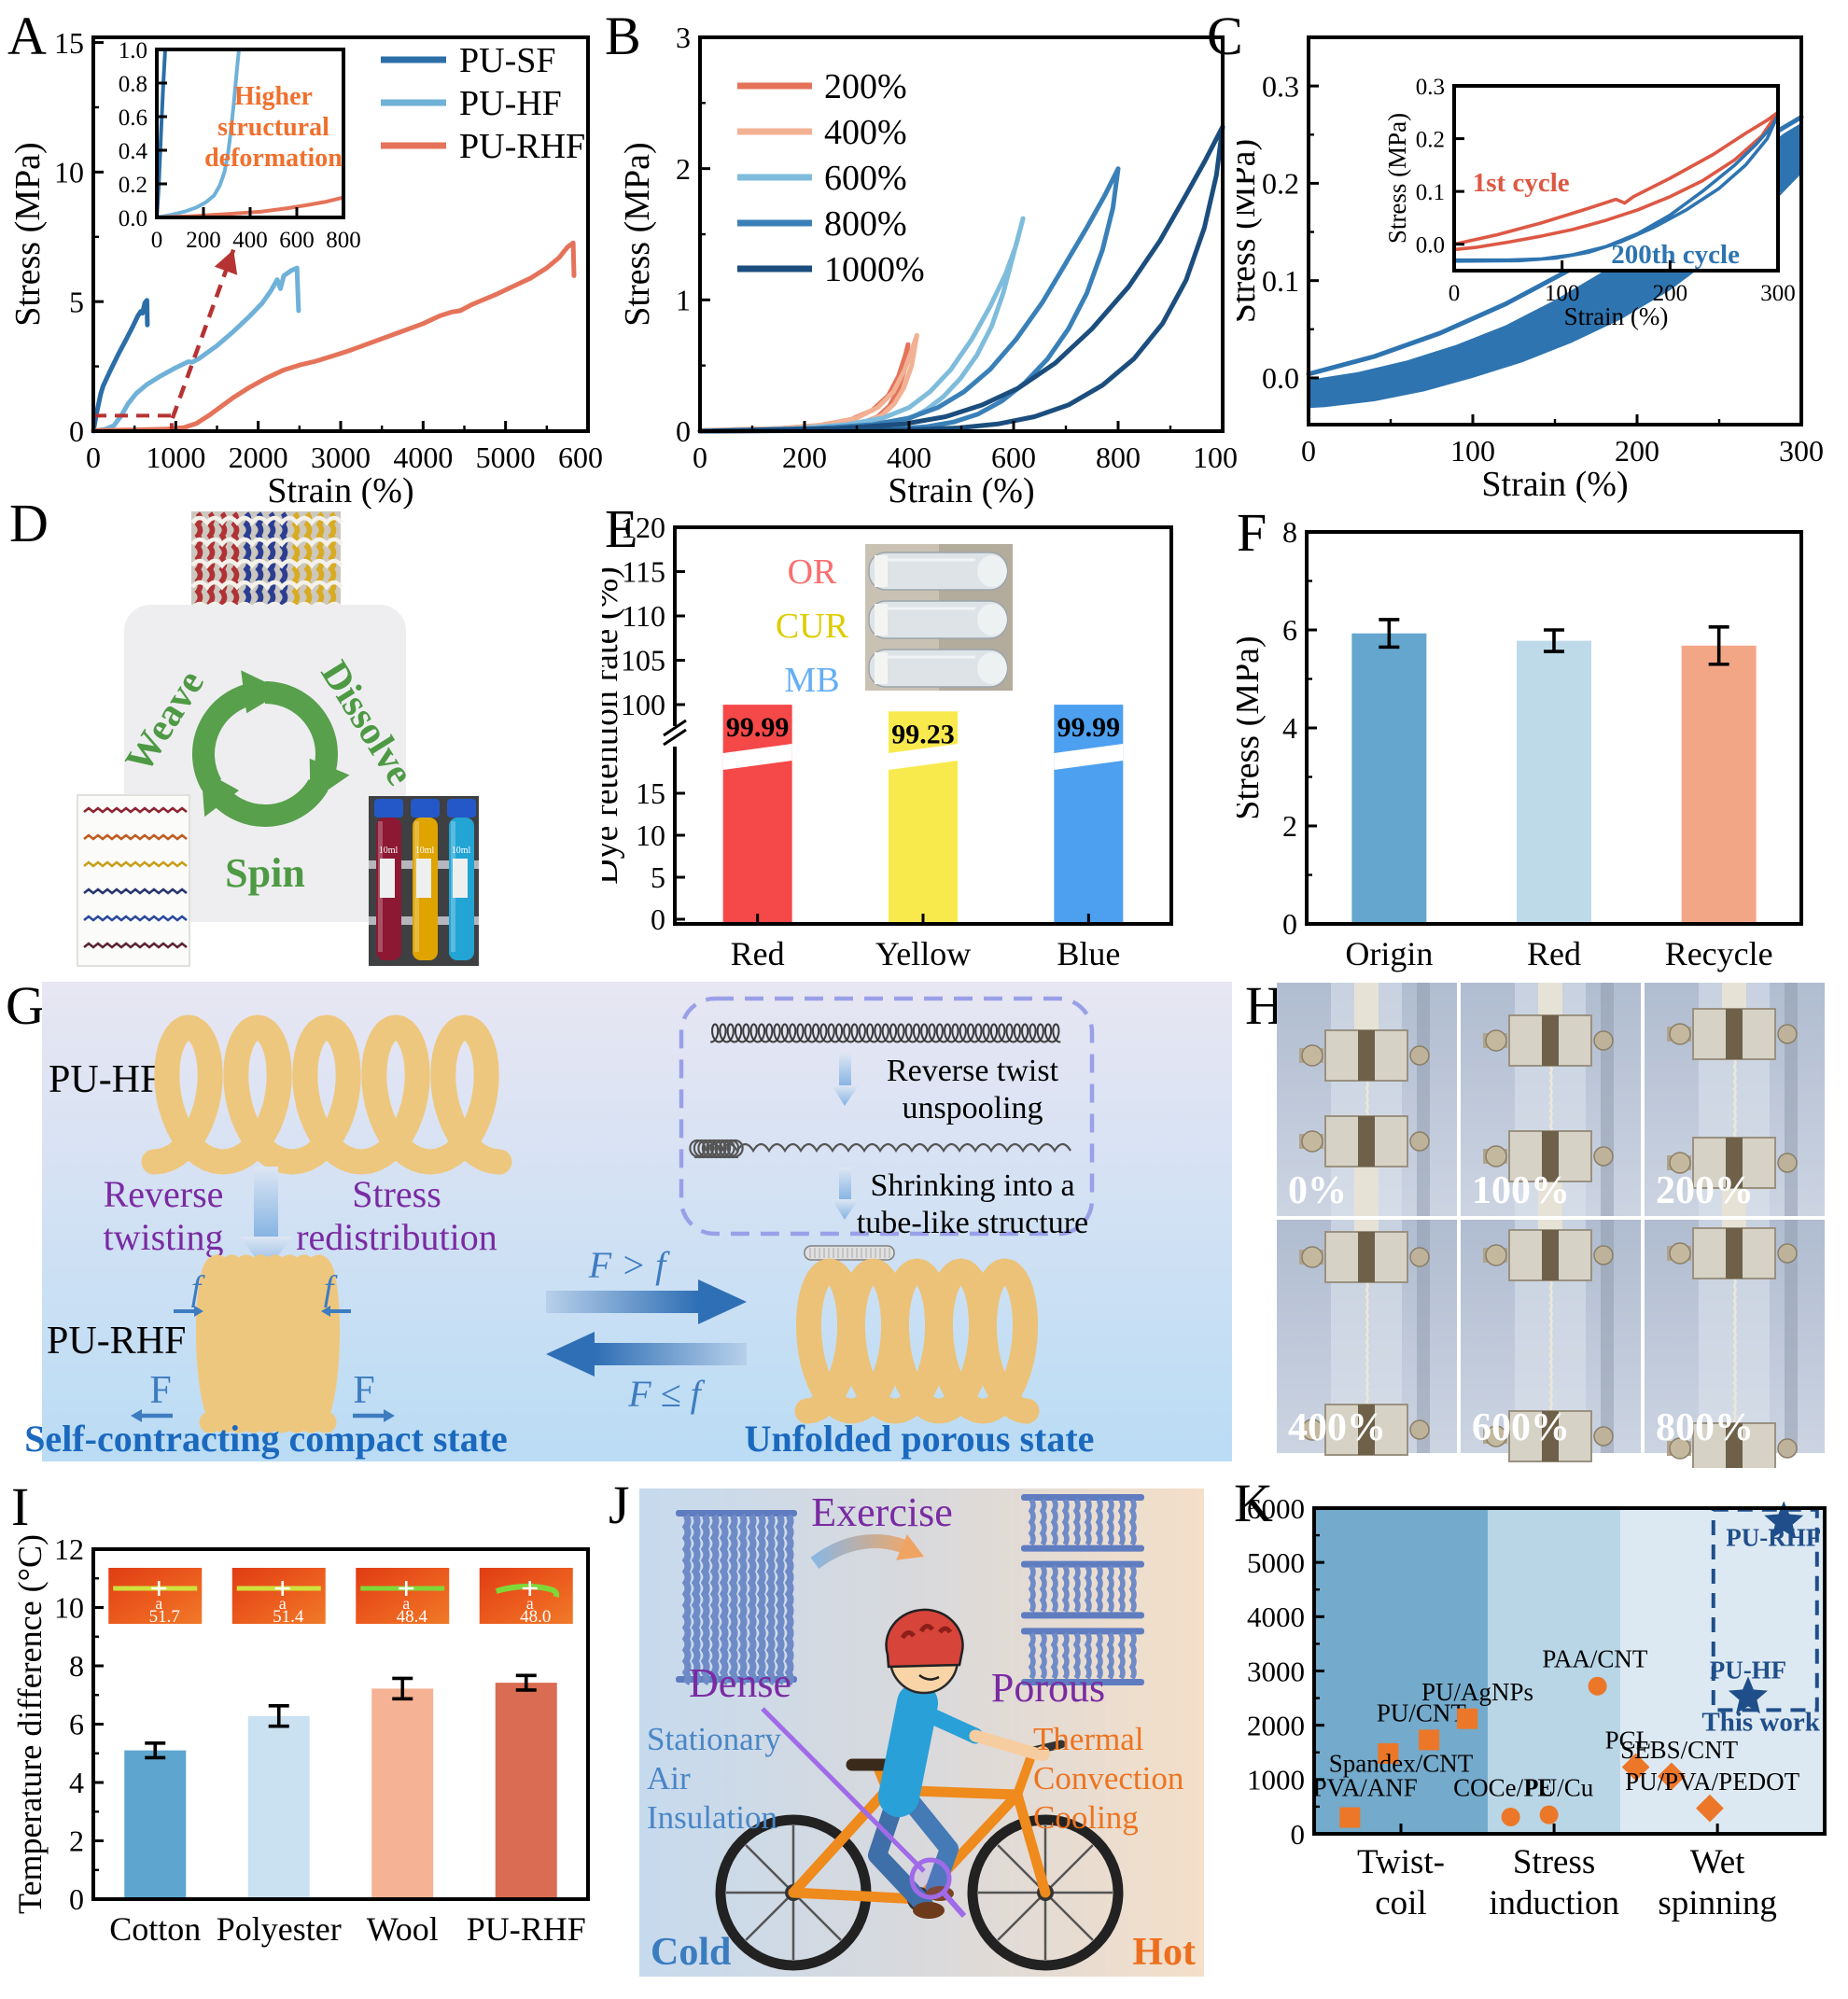 Image resolution: width=1848 pixels, height=1999 pixels. I want to click on svg-text: PU-SF, so click(507, 60).